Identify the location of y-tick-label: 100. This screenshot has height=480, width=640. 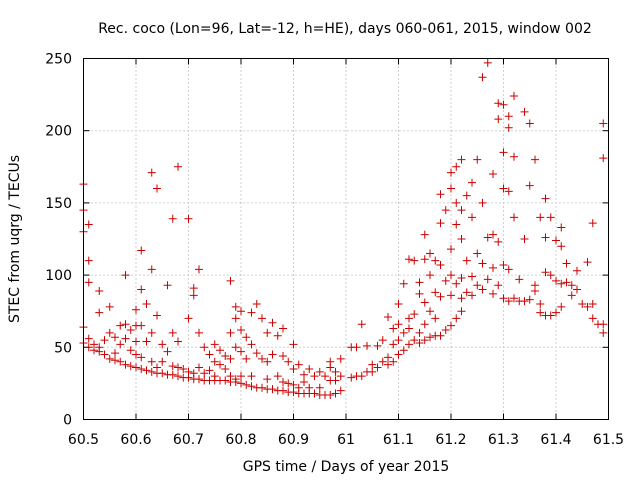
(58, 276).